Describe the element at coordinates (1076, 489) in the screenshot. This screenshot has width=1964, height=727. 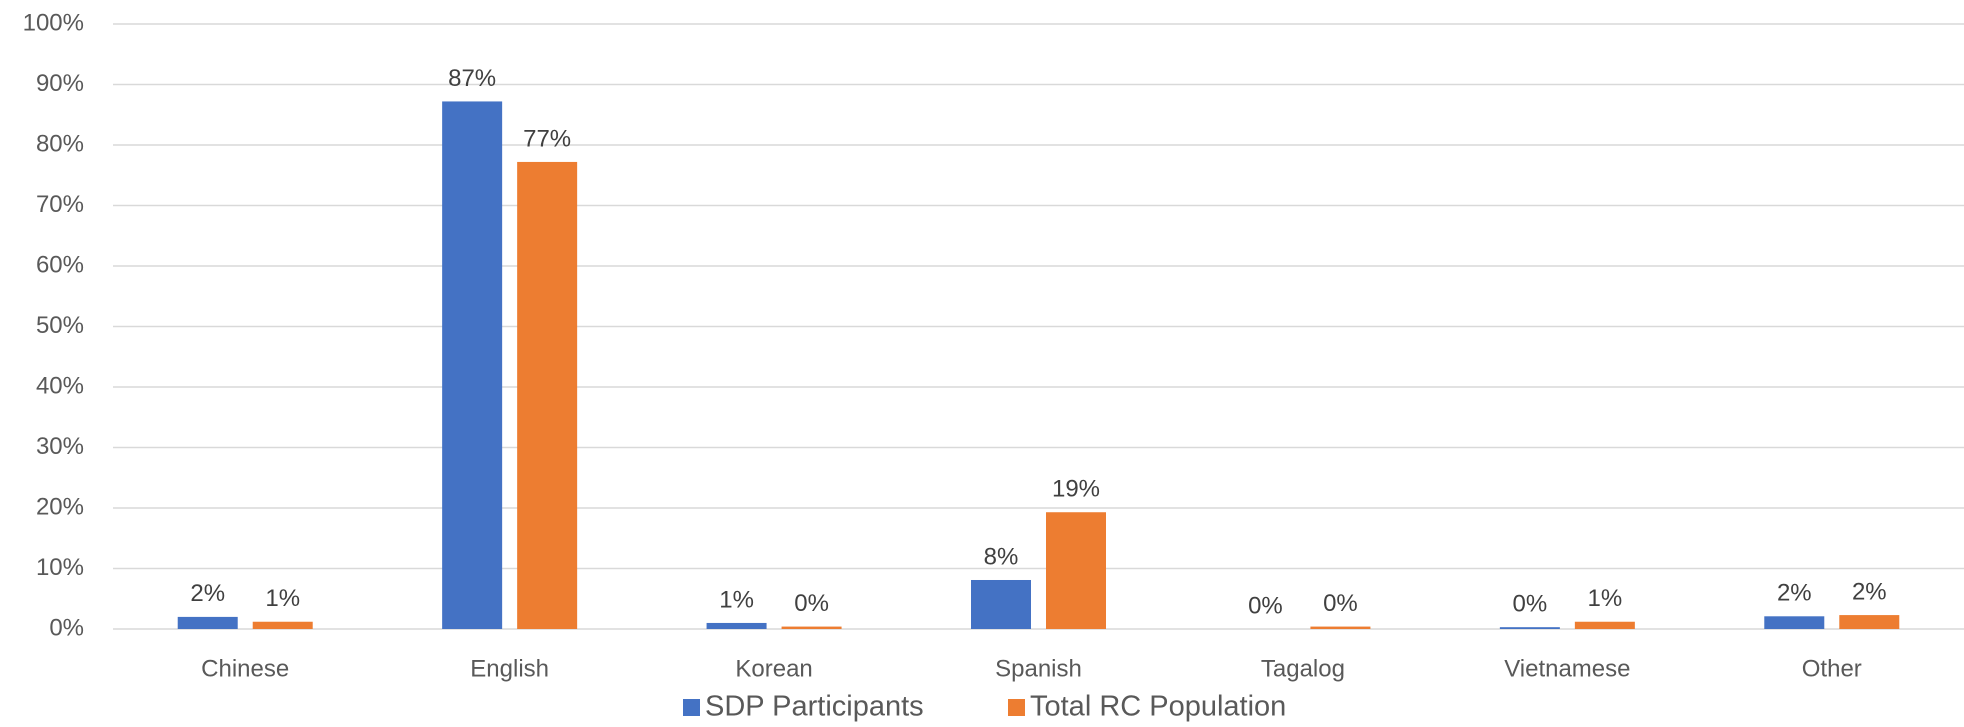
I see `data-label: 19%` at that location.